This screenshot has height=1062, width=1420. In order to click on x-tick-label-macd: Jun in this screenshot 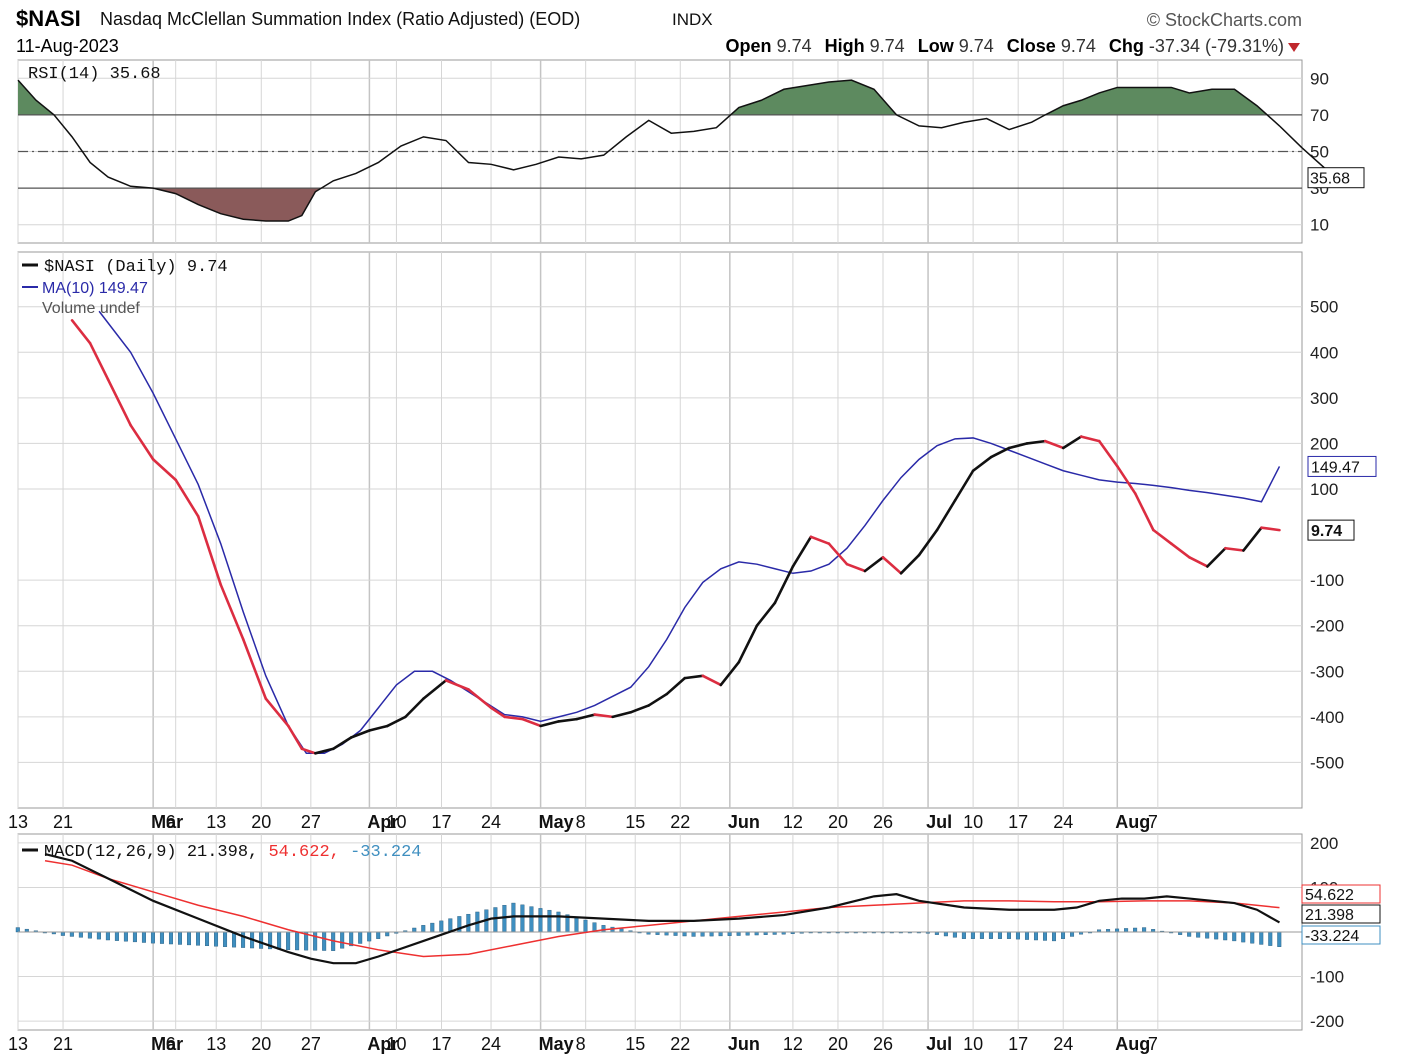, I will do `click(744, 1044)`.